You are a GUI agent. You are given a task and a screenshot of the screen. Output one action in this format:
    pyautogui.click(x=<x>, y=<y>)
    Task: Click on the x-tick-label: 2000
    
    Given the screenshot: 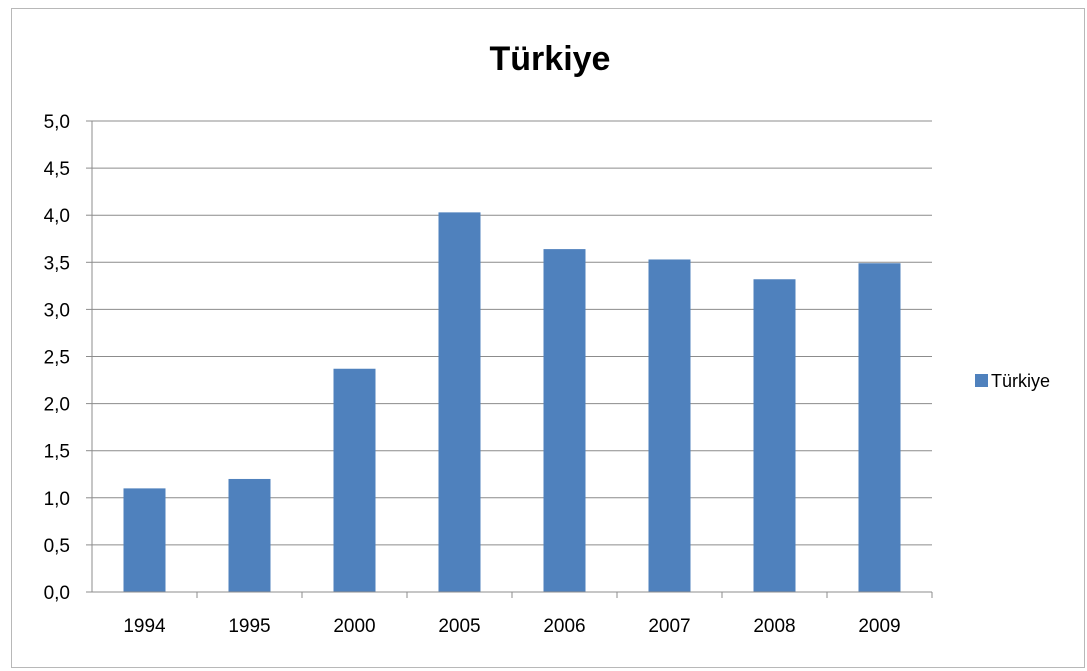 What is the action you would take?
    pyautogui.click(x=354, y=626)
    